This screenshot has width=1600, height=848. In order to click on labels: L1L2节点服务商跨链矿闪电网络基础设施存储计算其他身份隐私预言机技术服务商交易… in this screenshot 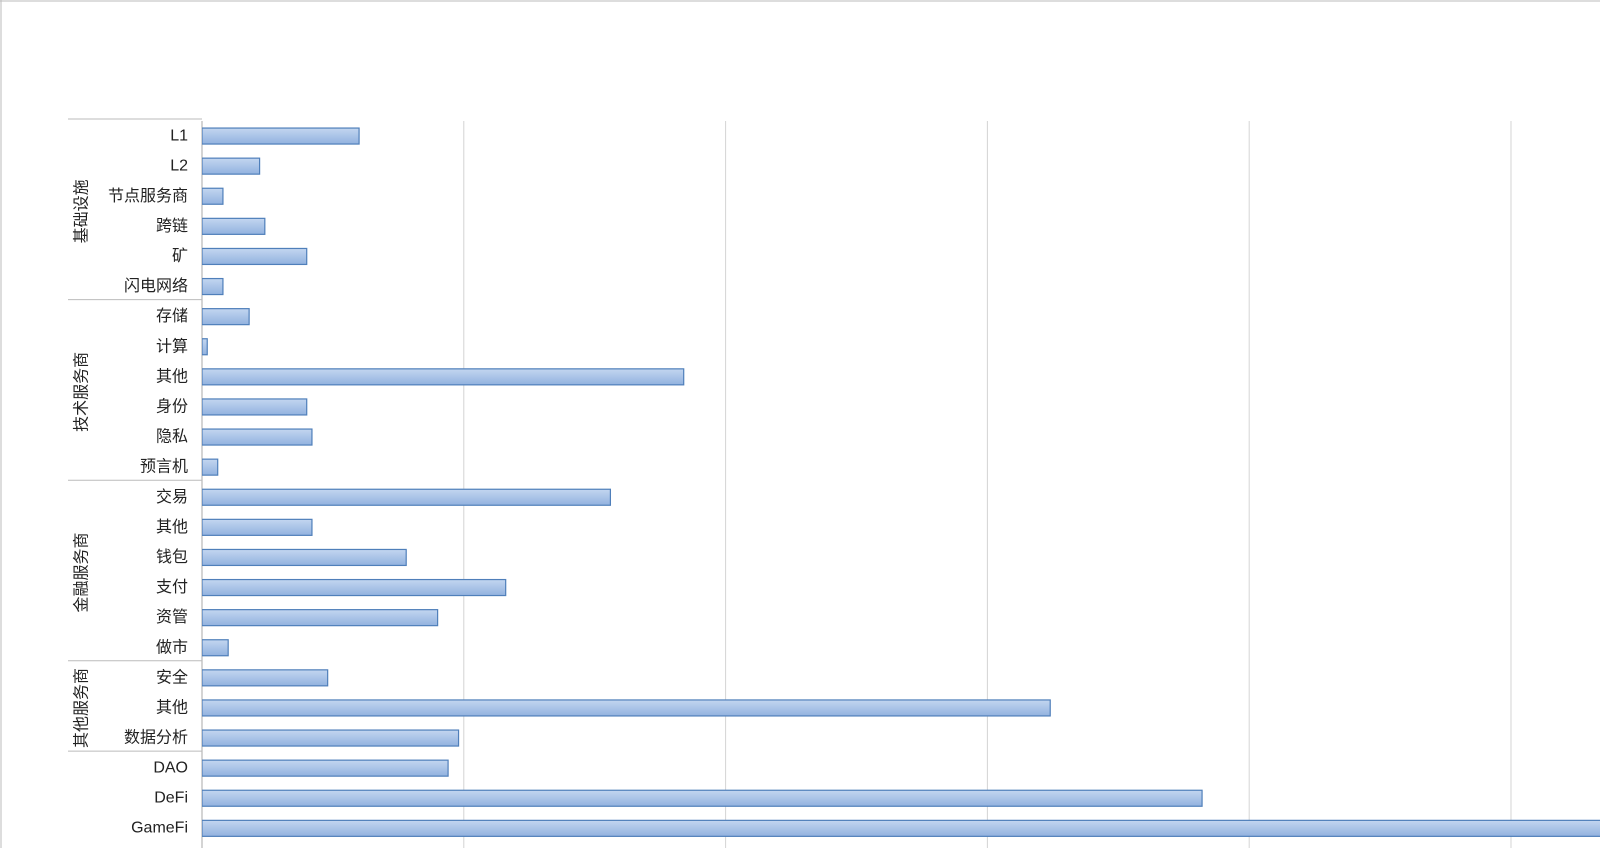, I will do `click(135, 477)`.